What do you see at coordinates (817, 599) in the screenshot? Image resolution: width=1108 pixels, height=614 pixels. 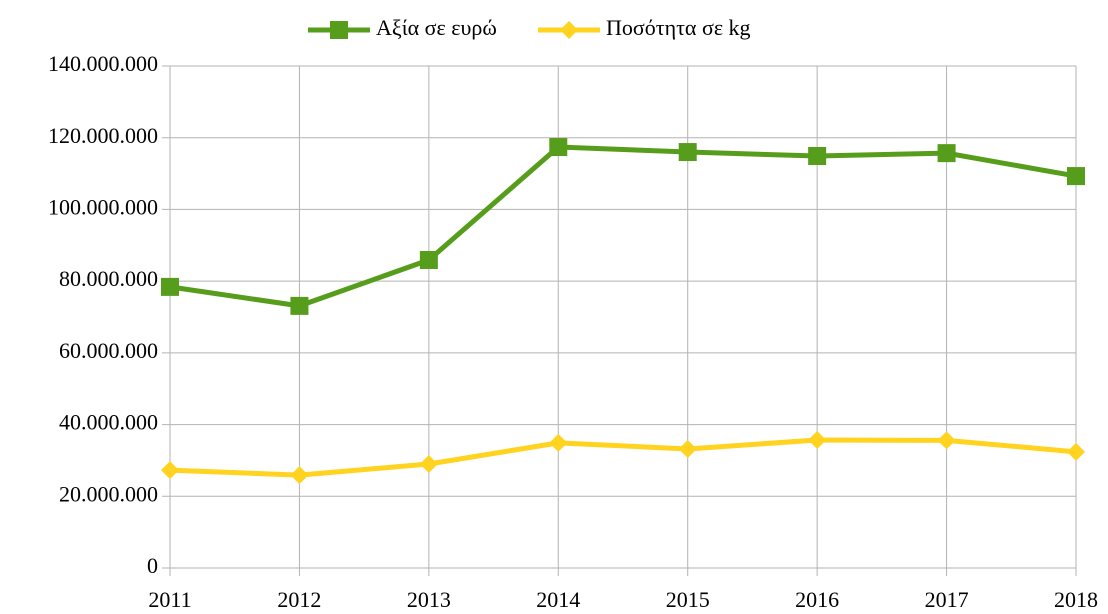 I see `x-tick-label: 2016` at bounding box center [817, 599].